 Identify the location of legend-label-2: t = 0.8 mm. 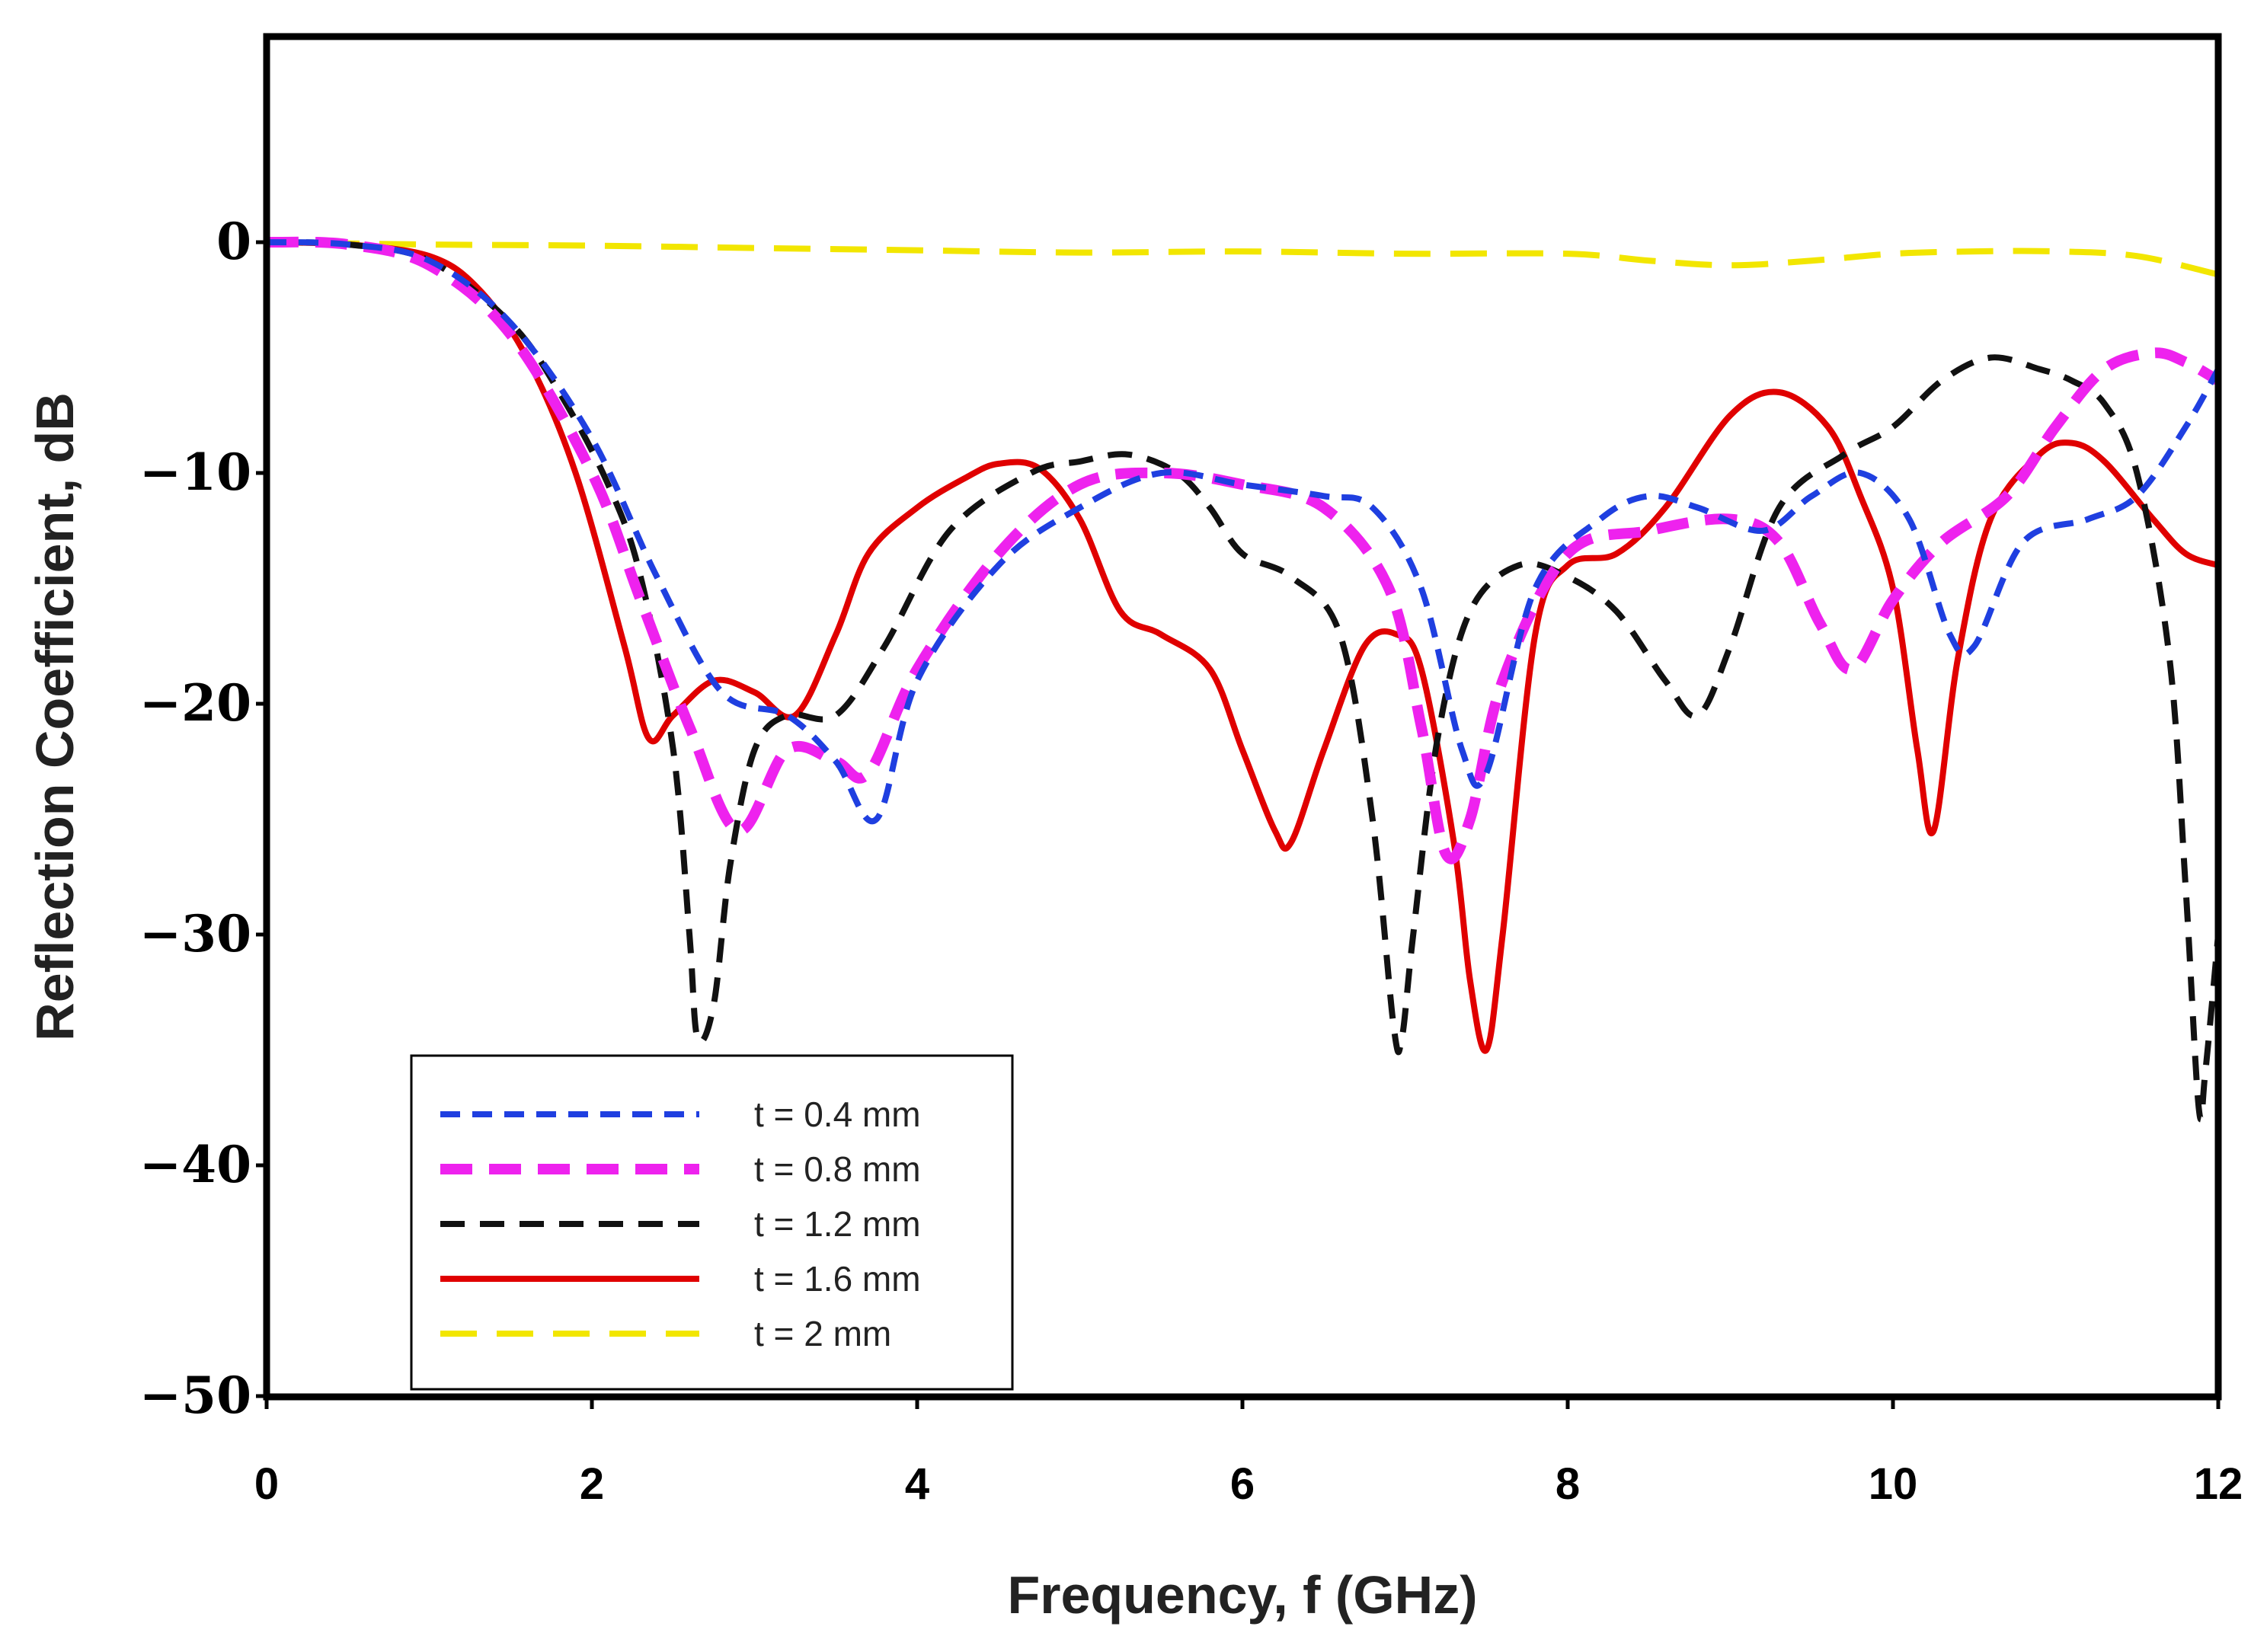
(837, 1169).